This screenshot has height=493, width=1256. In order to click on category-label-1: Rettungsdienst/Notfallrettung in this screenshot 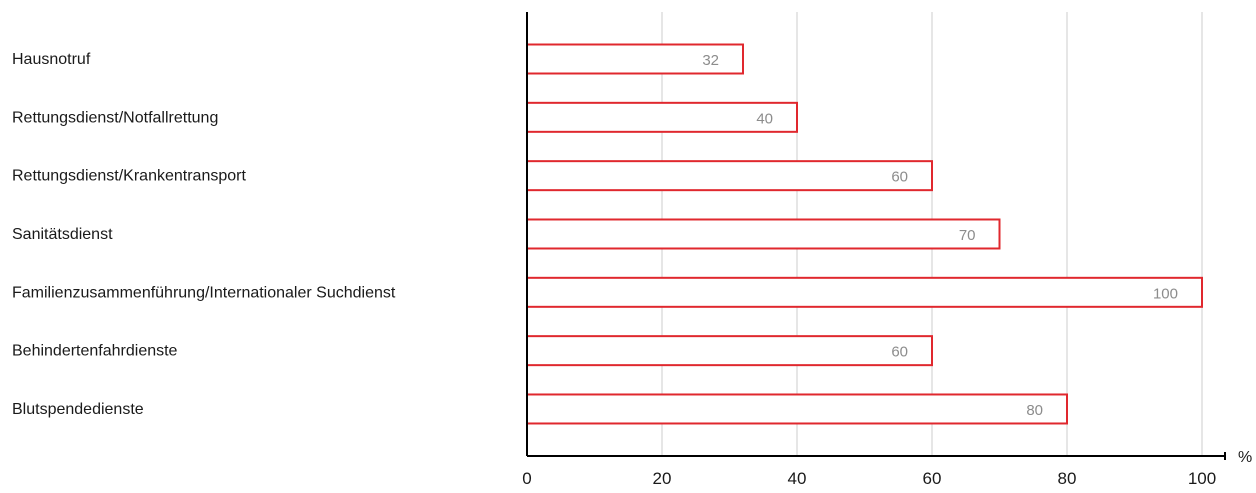, I will do `click(115, 117)`.